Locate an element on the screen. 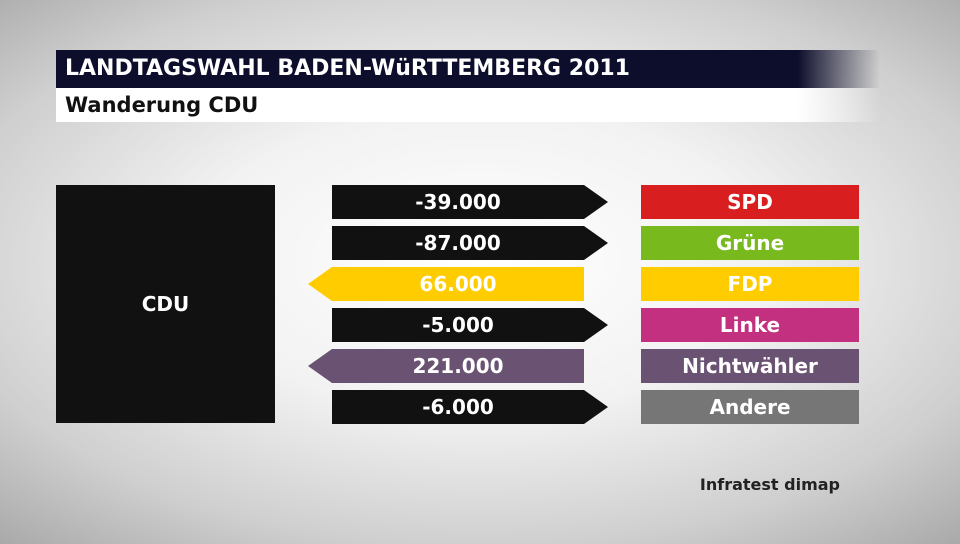  party-box: Andere is located at coordinates (750, 407).